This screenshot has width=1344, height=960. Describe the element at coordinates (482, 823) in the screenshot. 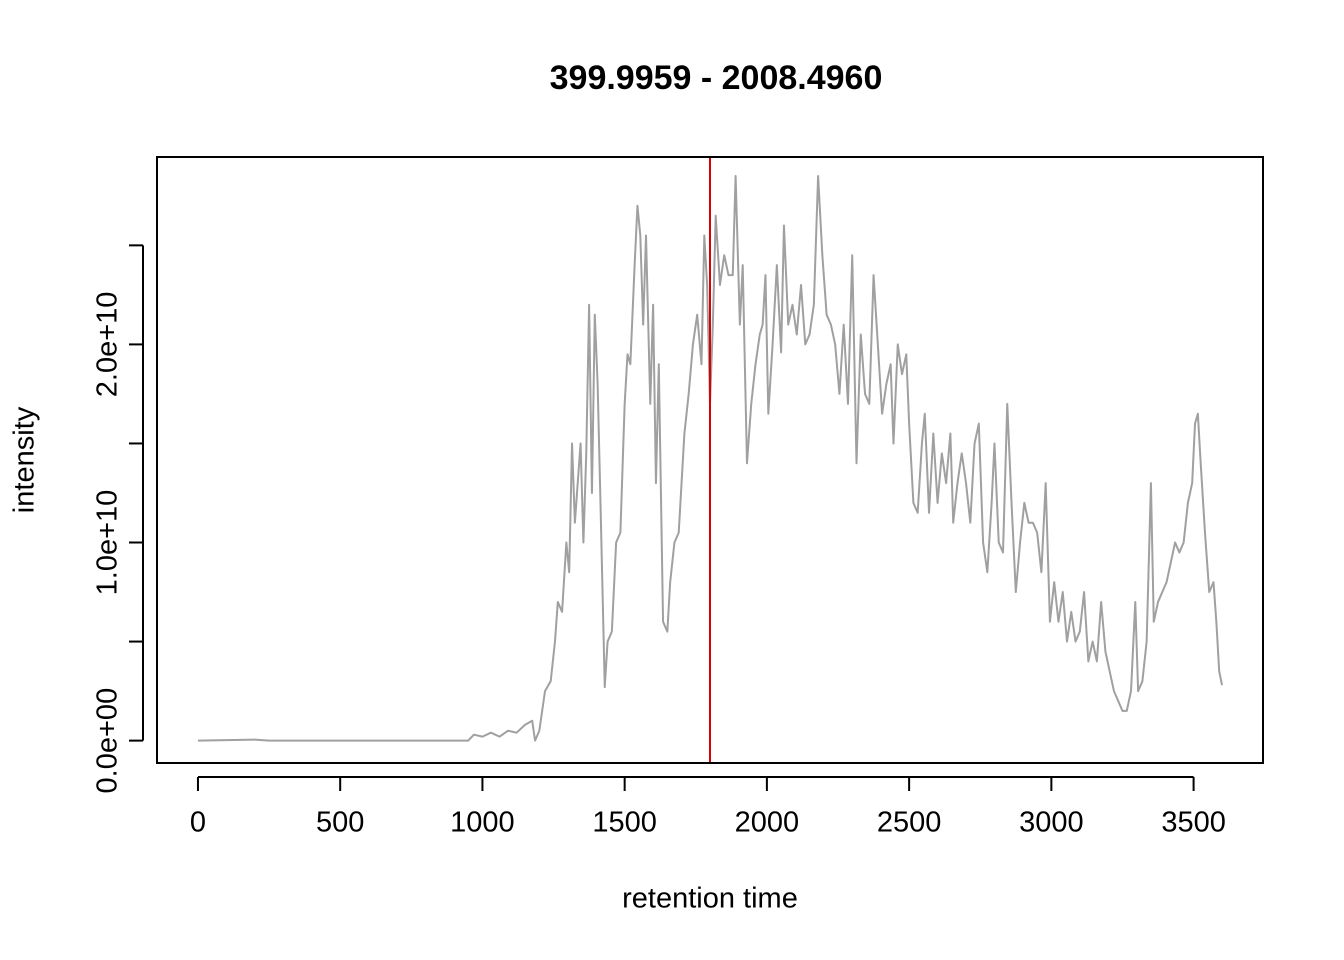

I see `x-tick-label: 1000` at that location.